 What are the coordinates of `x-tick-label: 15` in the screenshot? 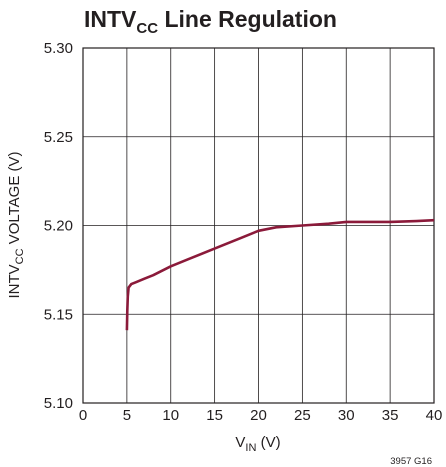 It's located at (214, 415).